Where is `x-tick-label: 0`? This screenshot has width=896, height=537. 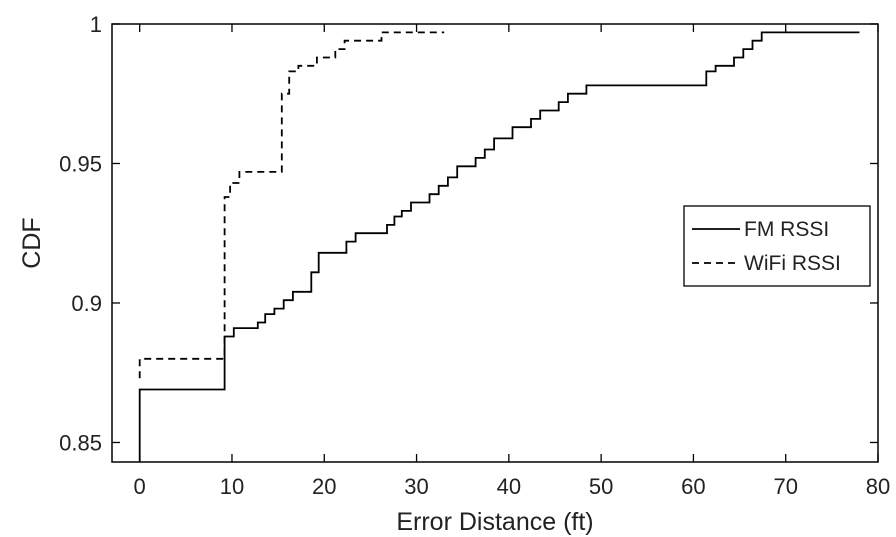
x-tick-label: 0 is located at coordinates (140, 486).